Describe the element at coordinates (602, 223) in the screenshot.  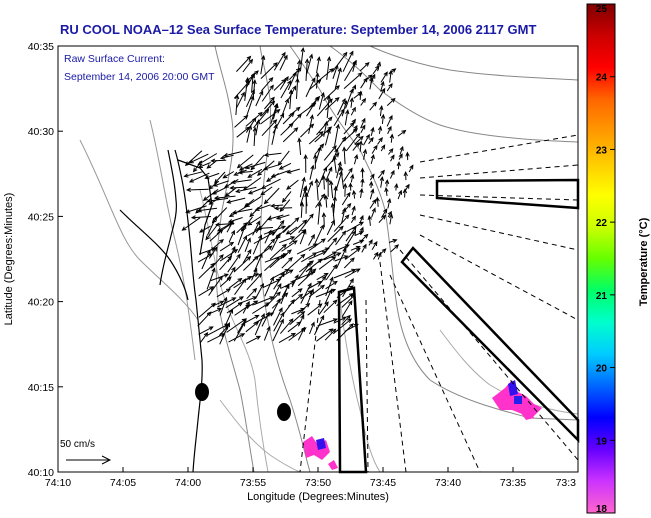
I see `colorbar-tick-label: 22` at that location.